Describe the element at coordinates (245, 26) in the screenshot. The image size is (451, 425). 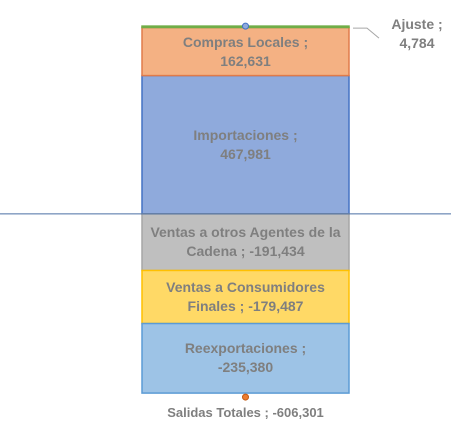
I see `top-marker` at that location.